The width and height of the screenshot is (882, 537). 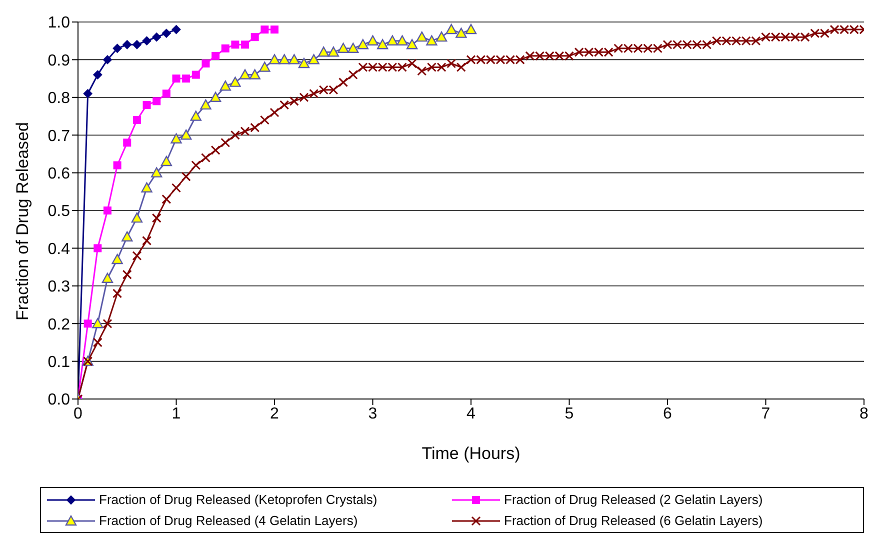 What do you see at coordinates (59, 249) in the screenshot?
I see `y-tick-label: 0.4` at bounding box center [59, 249].